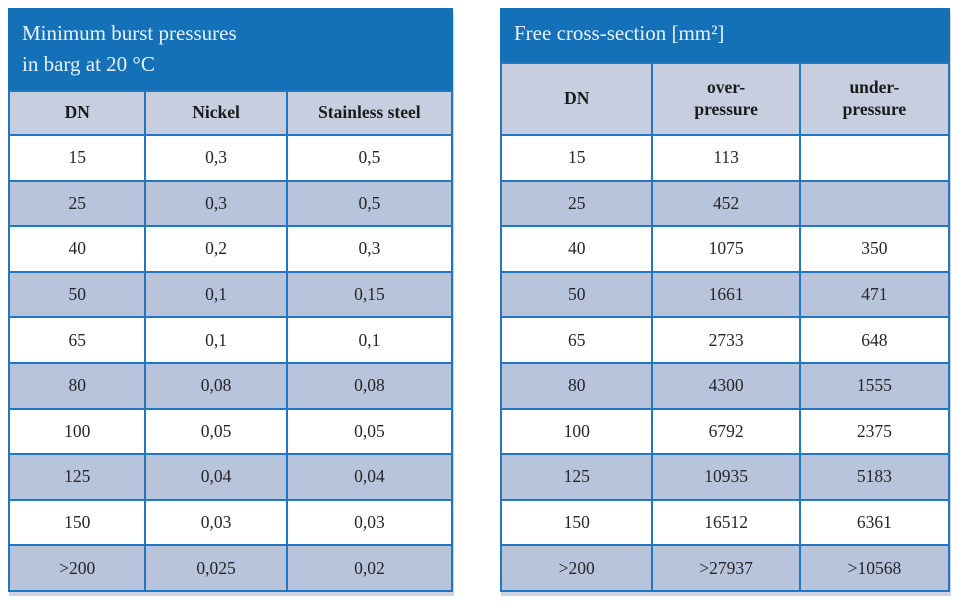  What do you see at coordinates (88, 64) in the screenshot?
I see `title-line-2: in barg at 20 °C` at bounding box center [88, 64].